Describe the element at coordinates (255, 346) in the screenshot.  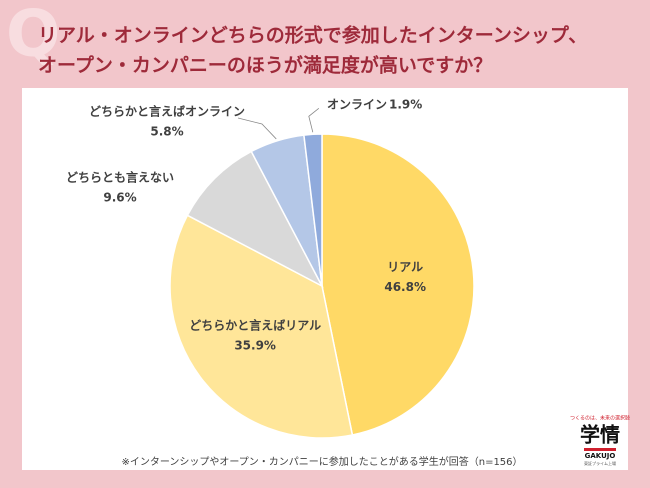
I see `slice-value: 35.9%` at that location.